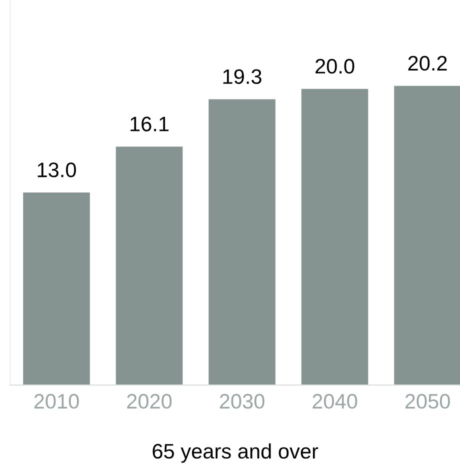  What do you see at coordinates (427, 401) in the screenshot?
I see `x-tick-label: 2050` at bounding box center [427, 401].